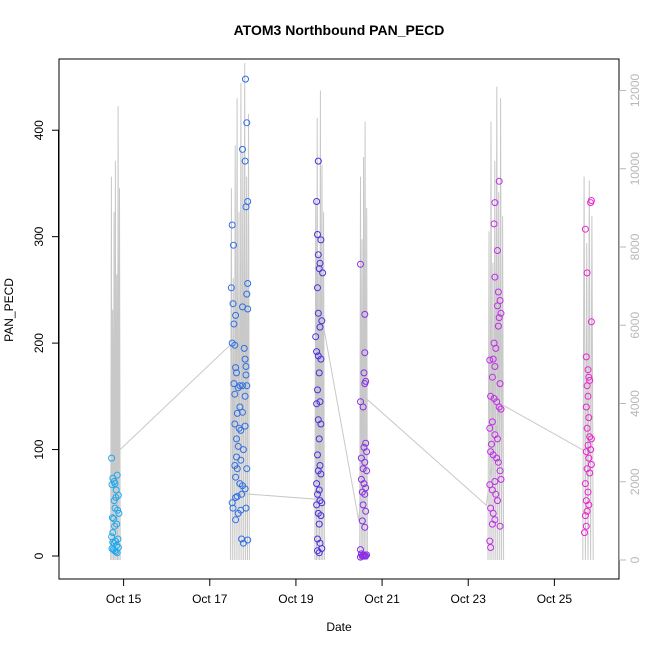  What do you see at coordinates (39, 343) in the screenshot?
I see `y-tick-label-2: 200` at bounding box center [39, 343].